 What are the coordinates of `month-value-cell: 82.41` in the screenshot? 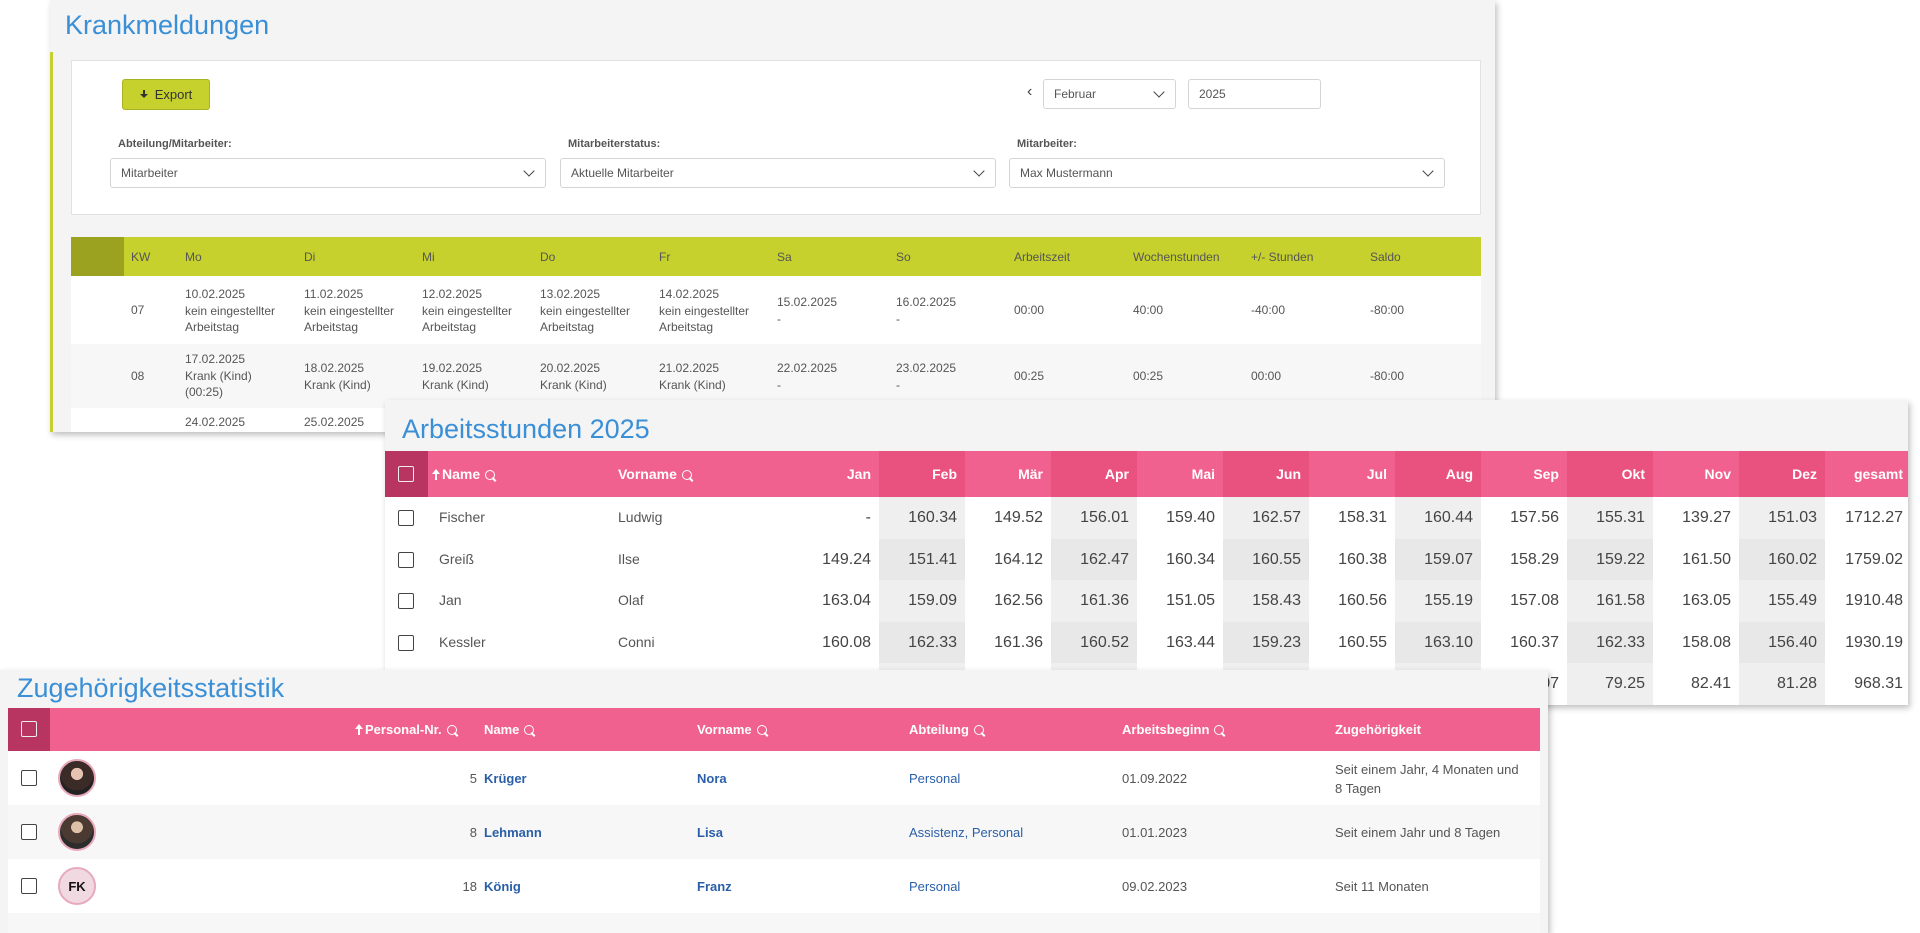 It's located at (1710, 683).